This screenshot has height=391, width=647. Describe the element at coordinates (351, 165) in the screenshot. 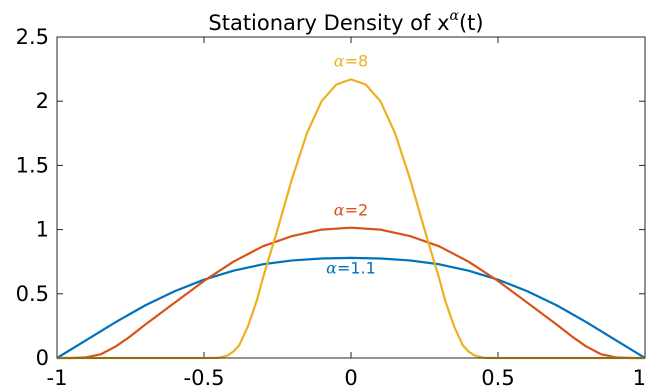

I see `series-labels: α=1.1 α=2 α=8` at that location.